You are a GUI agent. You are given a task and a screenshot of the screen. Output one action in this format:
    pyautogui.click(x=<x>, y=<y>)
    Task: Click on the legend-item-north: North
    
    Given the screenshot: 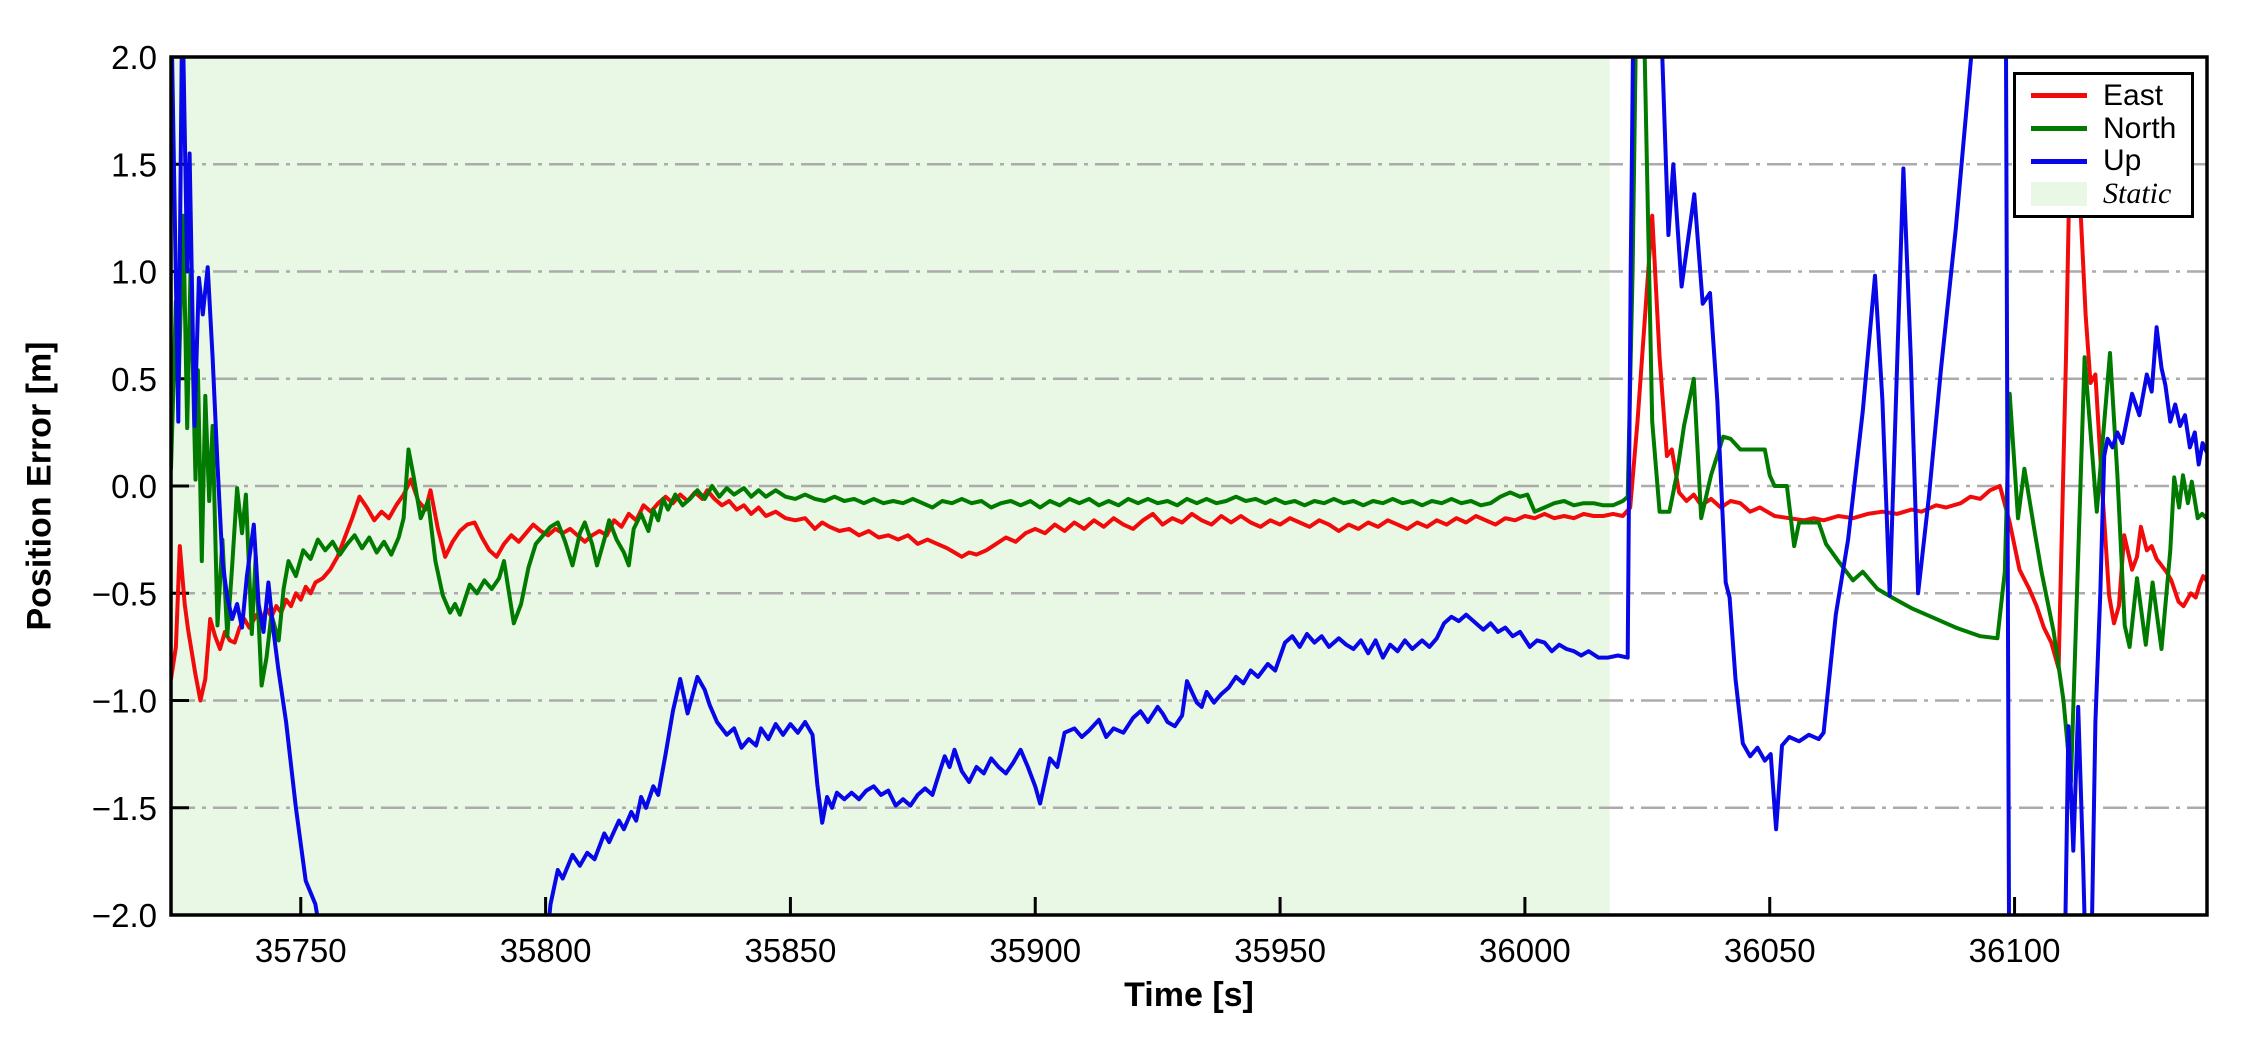 What is the action you would take?
    pyautogui.click(x=2111, y=128)
    